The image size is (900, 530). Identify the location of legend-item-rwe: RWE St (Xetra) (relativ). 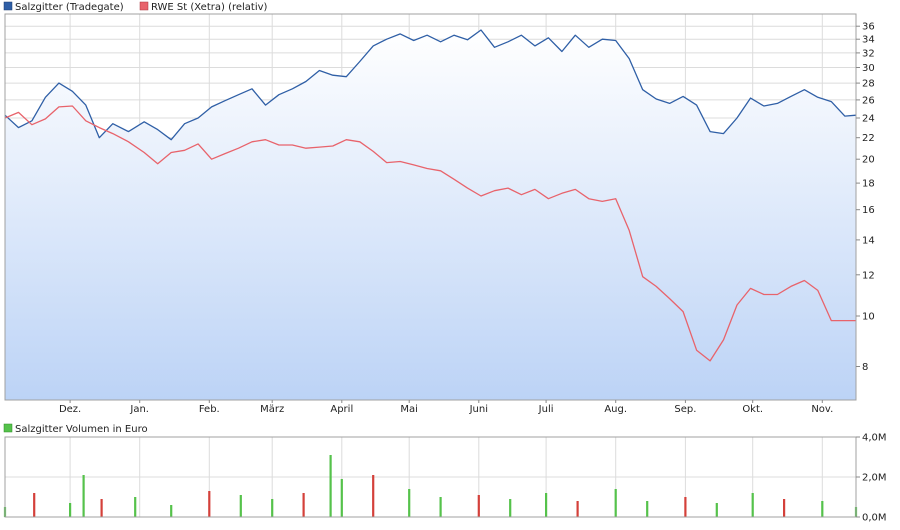
(203, 7).